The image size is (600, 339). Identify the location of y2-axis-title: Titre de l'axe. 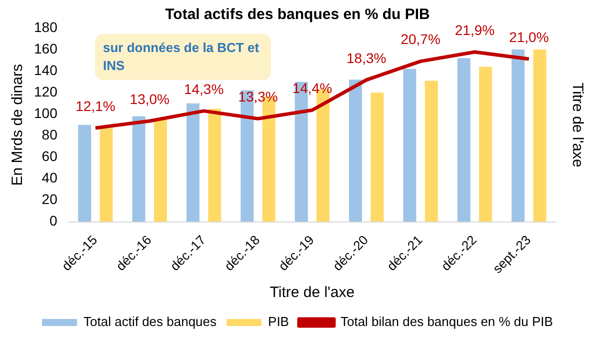
(577, 125).